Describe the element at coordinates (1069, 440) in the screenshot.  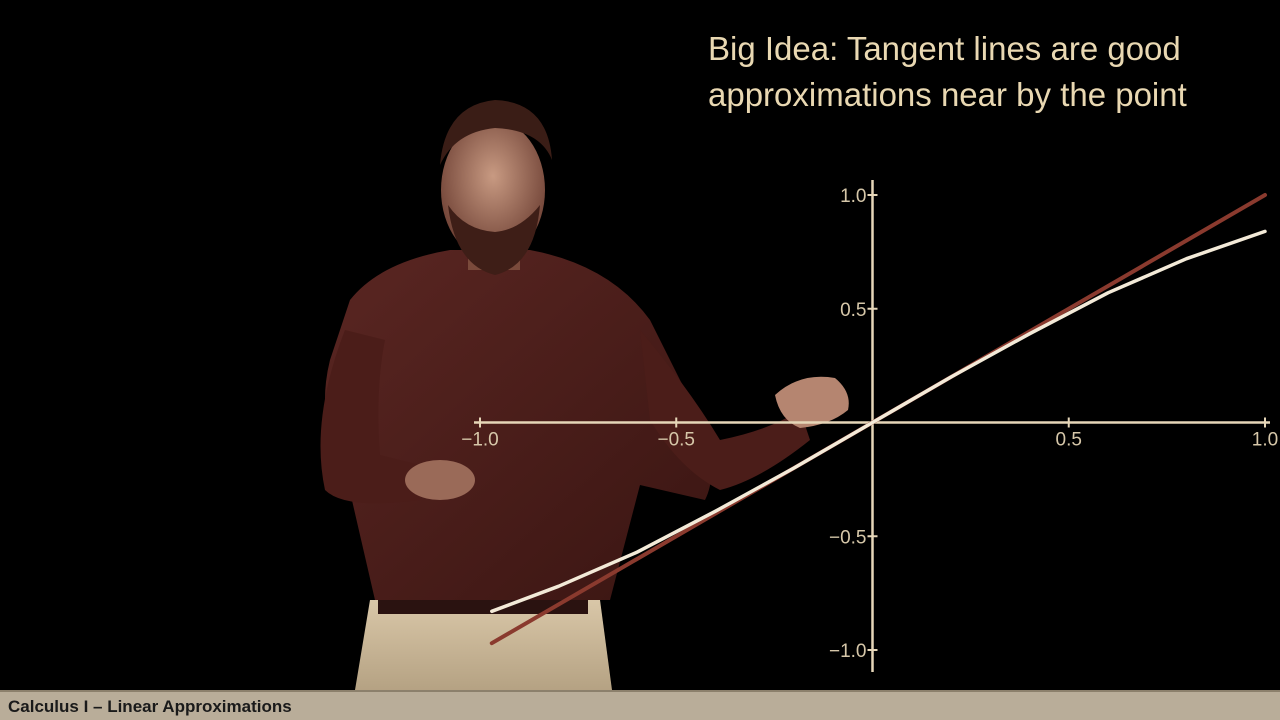
I see `x-tick-label: 0.5` at that location.